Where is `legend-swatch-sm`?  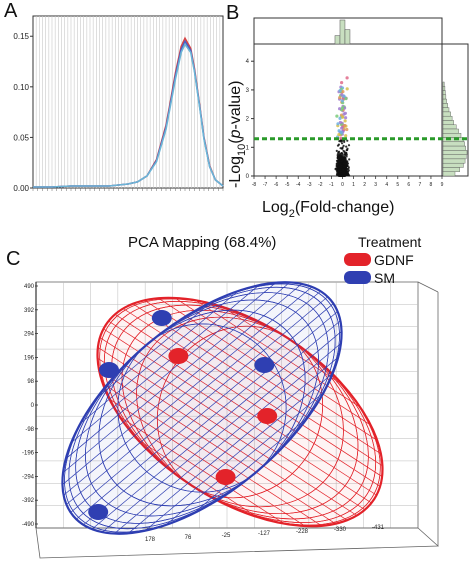 legend-swatch-sm is located at coordinates (357, 277).